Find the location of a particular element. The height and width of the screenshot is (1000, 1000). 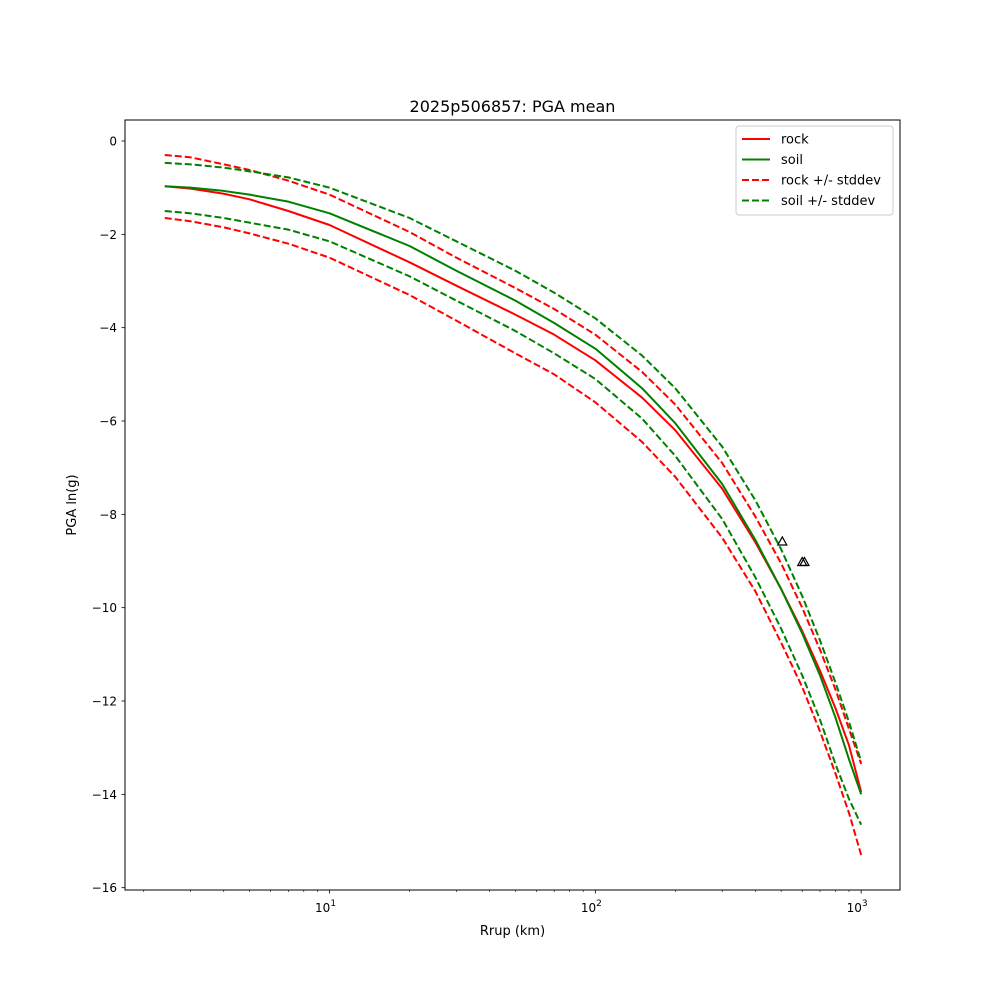

y-tick-label: −4 is located at coordinates (108, 328).